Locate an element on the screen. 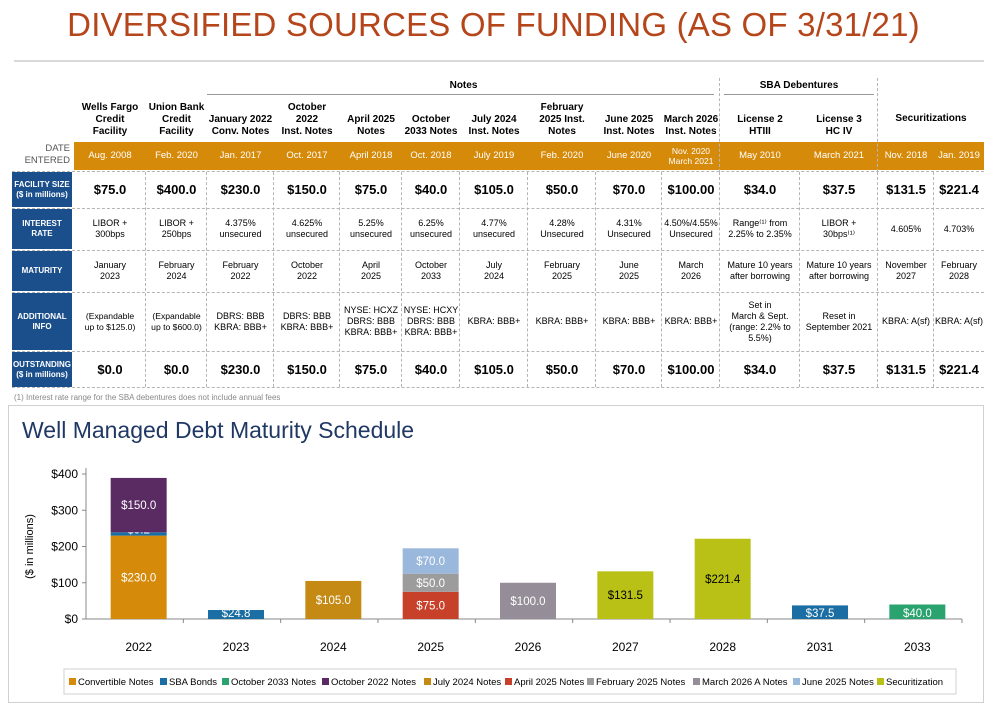  maturity: October 2033 is located at coordinates (430, 270).